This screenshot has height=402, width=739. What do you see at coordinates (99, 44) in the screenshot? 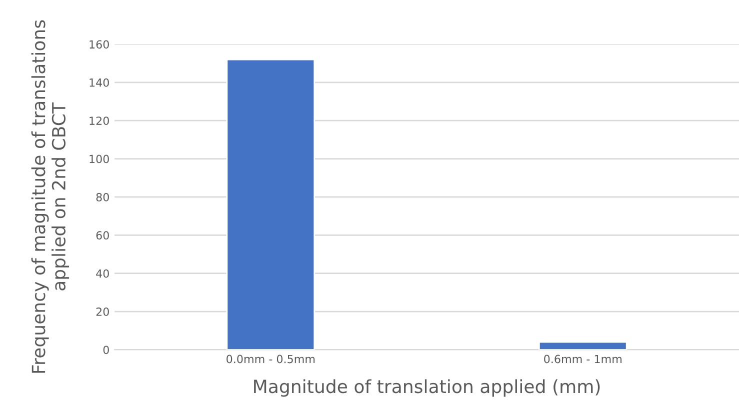
I see `y-tick-label: 160` at bounding box center [99, 44].